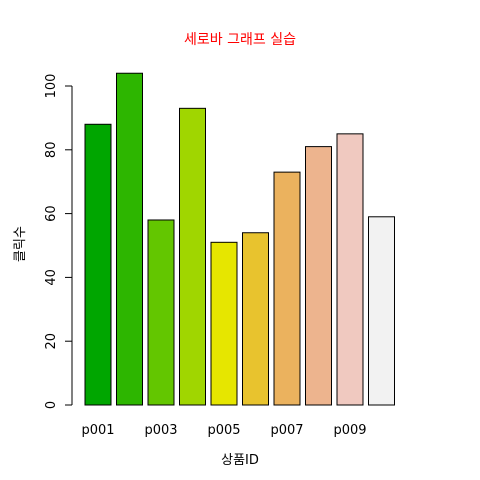 This screenshot has height=480, width=480. Describe the element at coordinates (161, 312) in the screenshot. I see `bar-p003` at that location.